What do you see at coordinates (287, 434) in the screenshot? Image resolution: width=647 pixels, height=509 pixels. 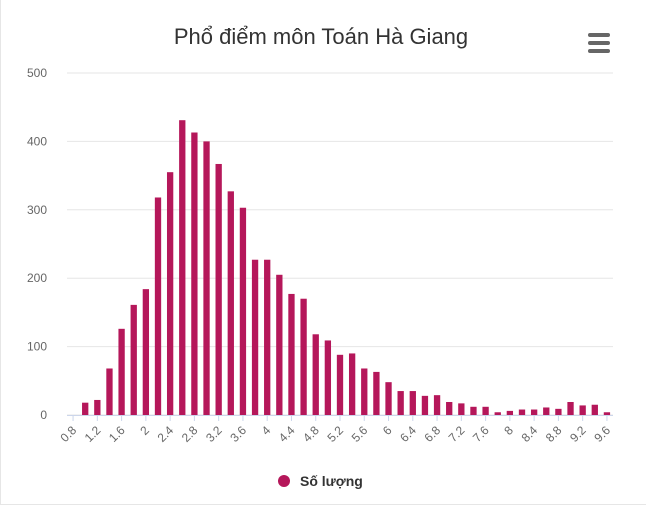 I see `x-tick-label: 4.4` at bounding box center [287, 434].